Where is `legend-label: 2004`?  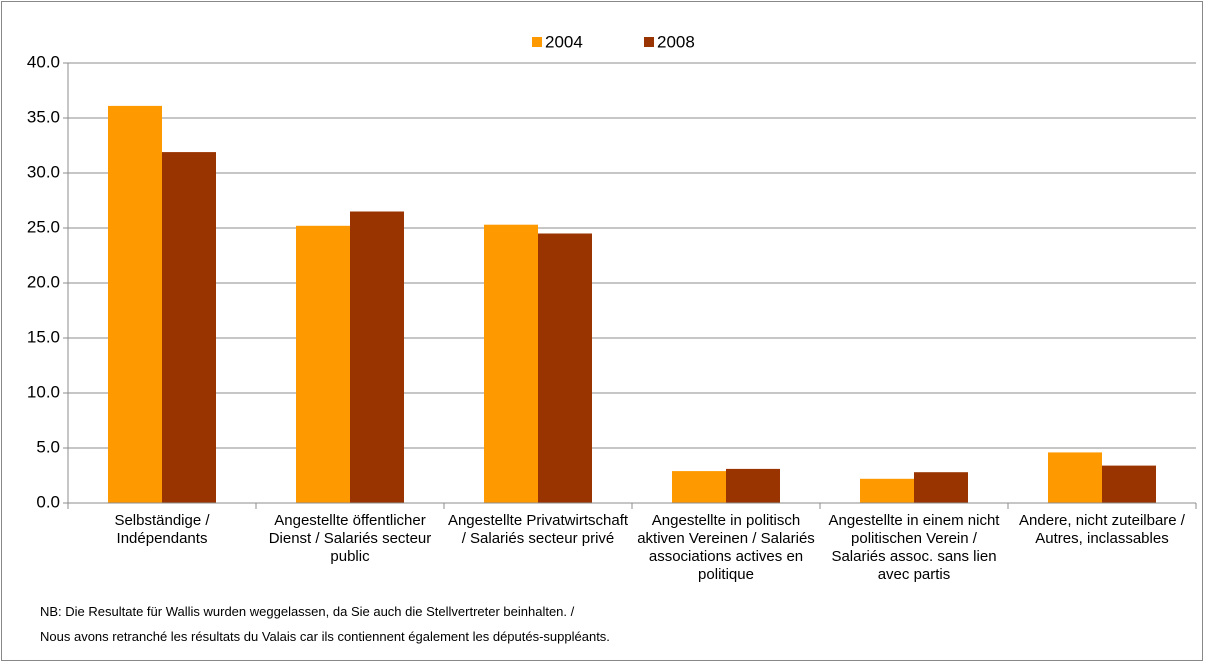
legend-label: 2004 is located at coordinates (564, 41).